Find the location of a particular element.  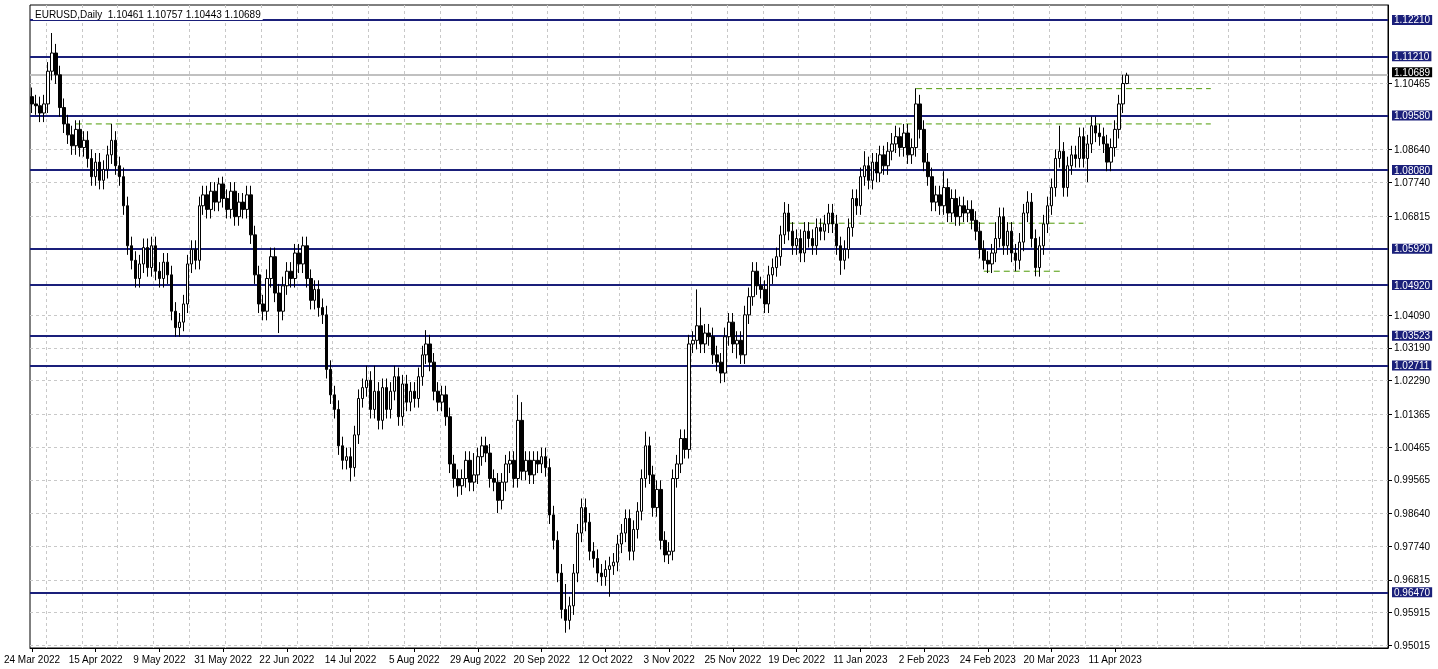

x-tick-label: 14 Jul 2022 is located at coordinates (350, 659).